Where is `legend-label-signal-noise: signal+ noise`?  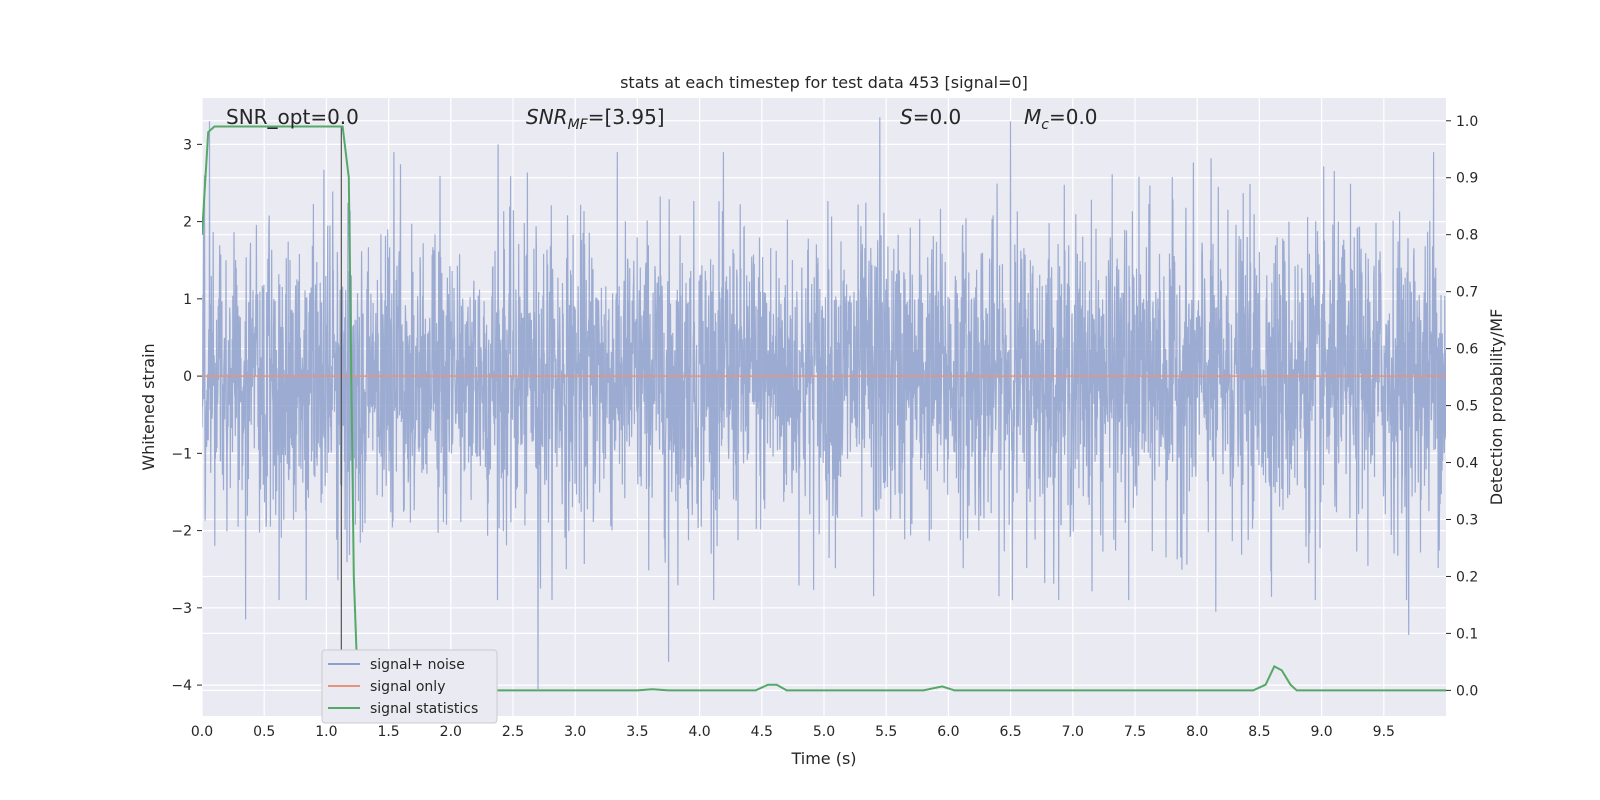 legend-label-signal-noise: signal+ noise is located at coordinates (417, 665).